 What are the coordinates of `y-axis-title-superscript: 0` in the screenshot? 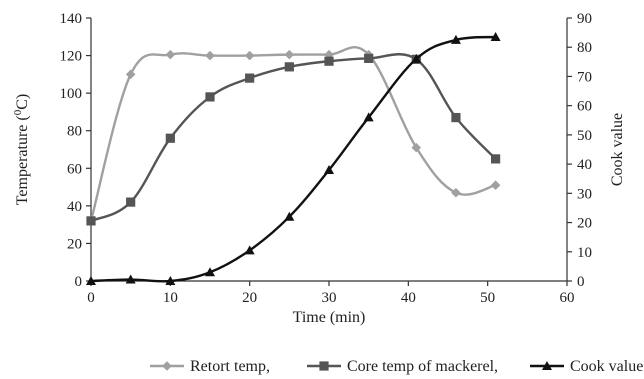 It's located at (18, 112).